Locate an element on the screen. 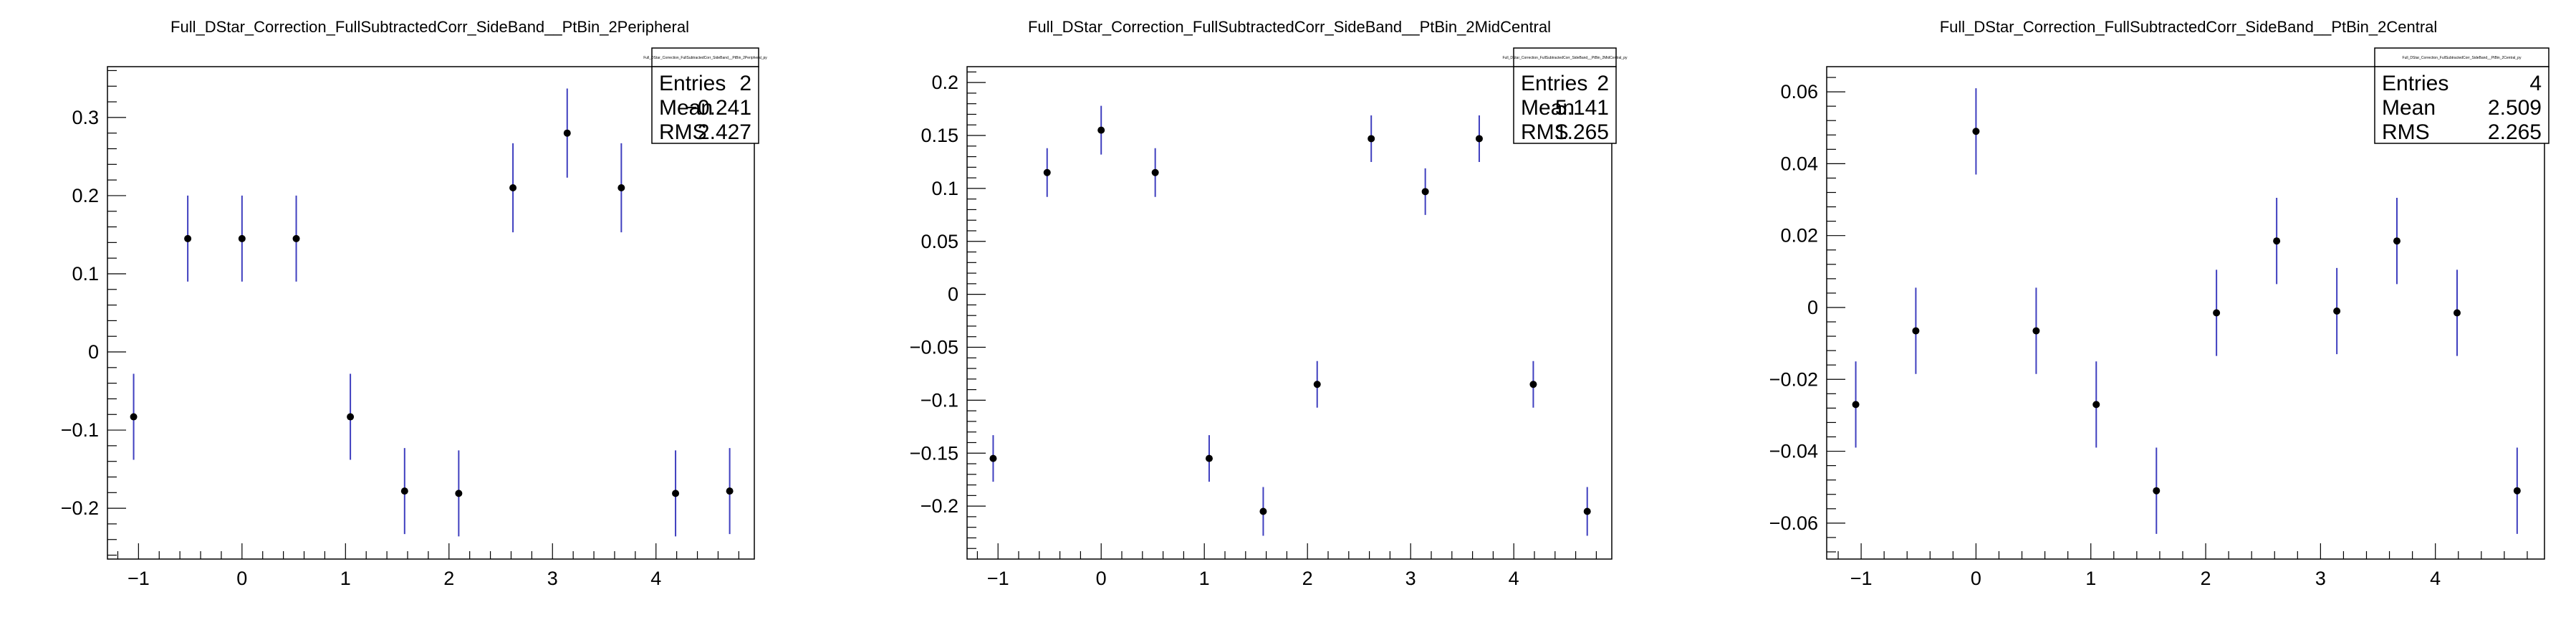  y-tick-label: 0.05 is located at coordinates (940, 242).